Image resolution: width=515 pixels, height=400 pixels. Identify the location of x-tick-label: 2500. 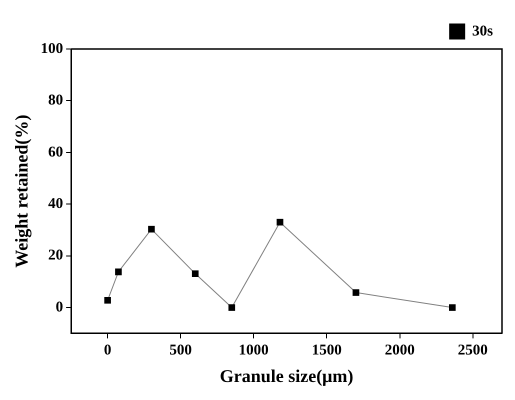
(473, 350).